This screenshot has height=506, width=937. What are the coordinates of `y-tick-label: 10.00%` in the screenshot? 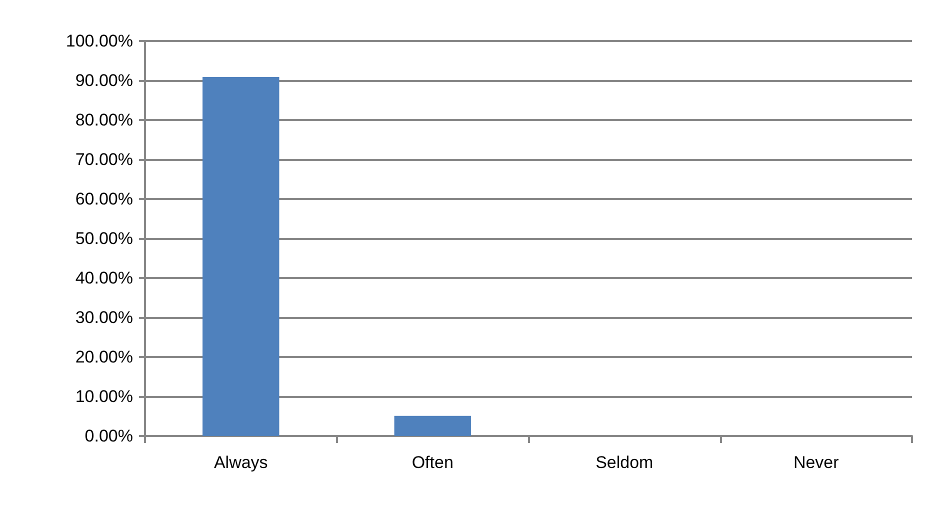 It's located at (104, 396).